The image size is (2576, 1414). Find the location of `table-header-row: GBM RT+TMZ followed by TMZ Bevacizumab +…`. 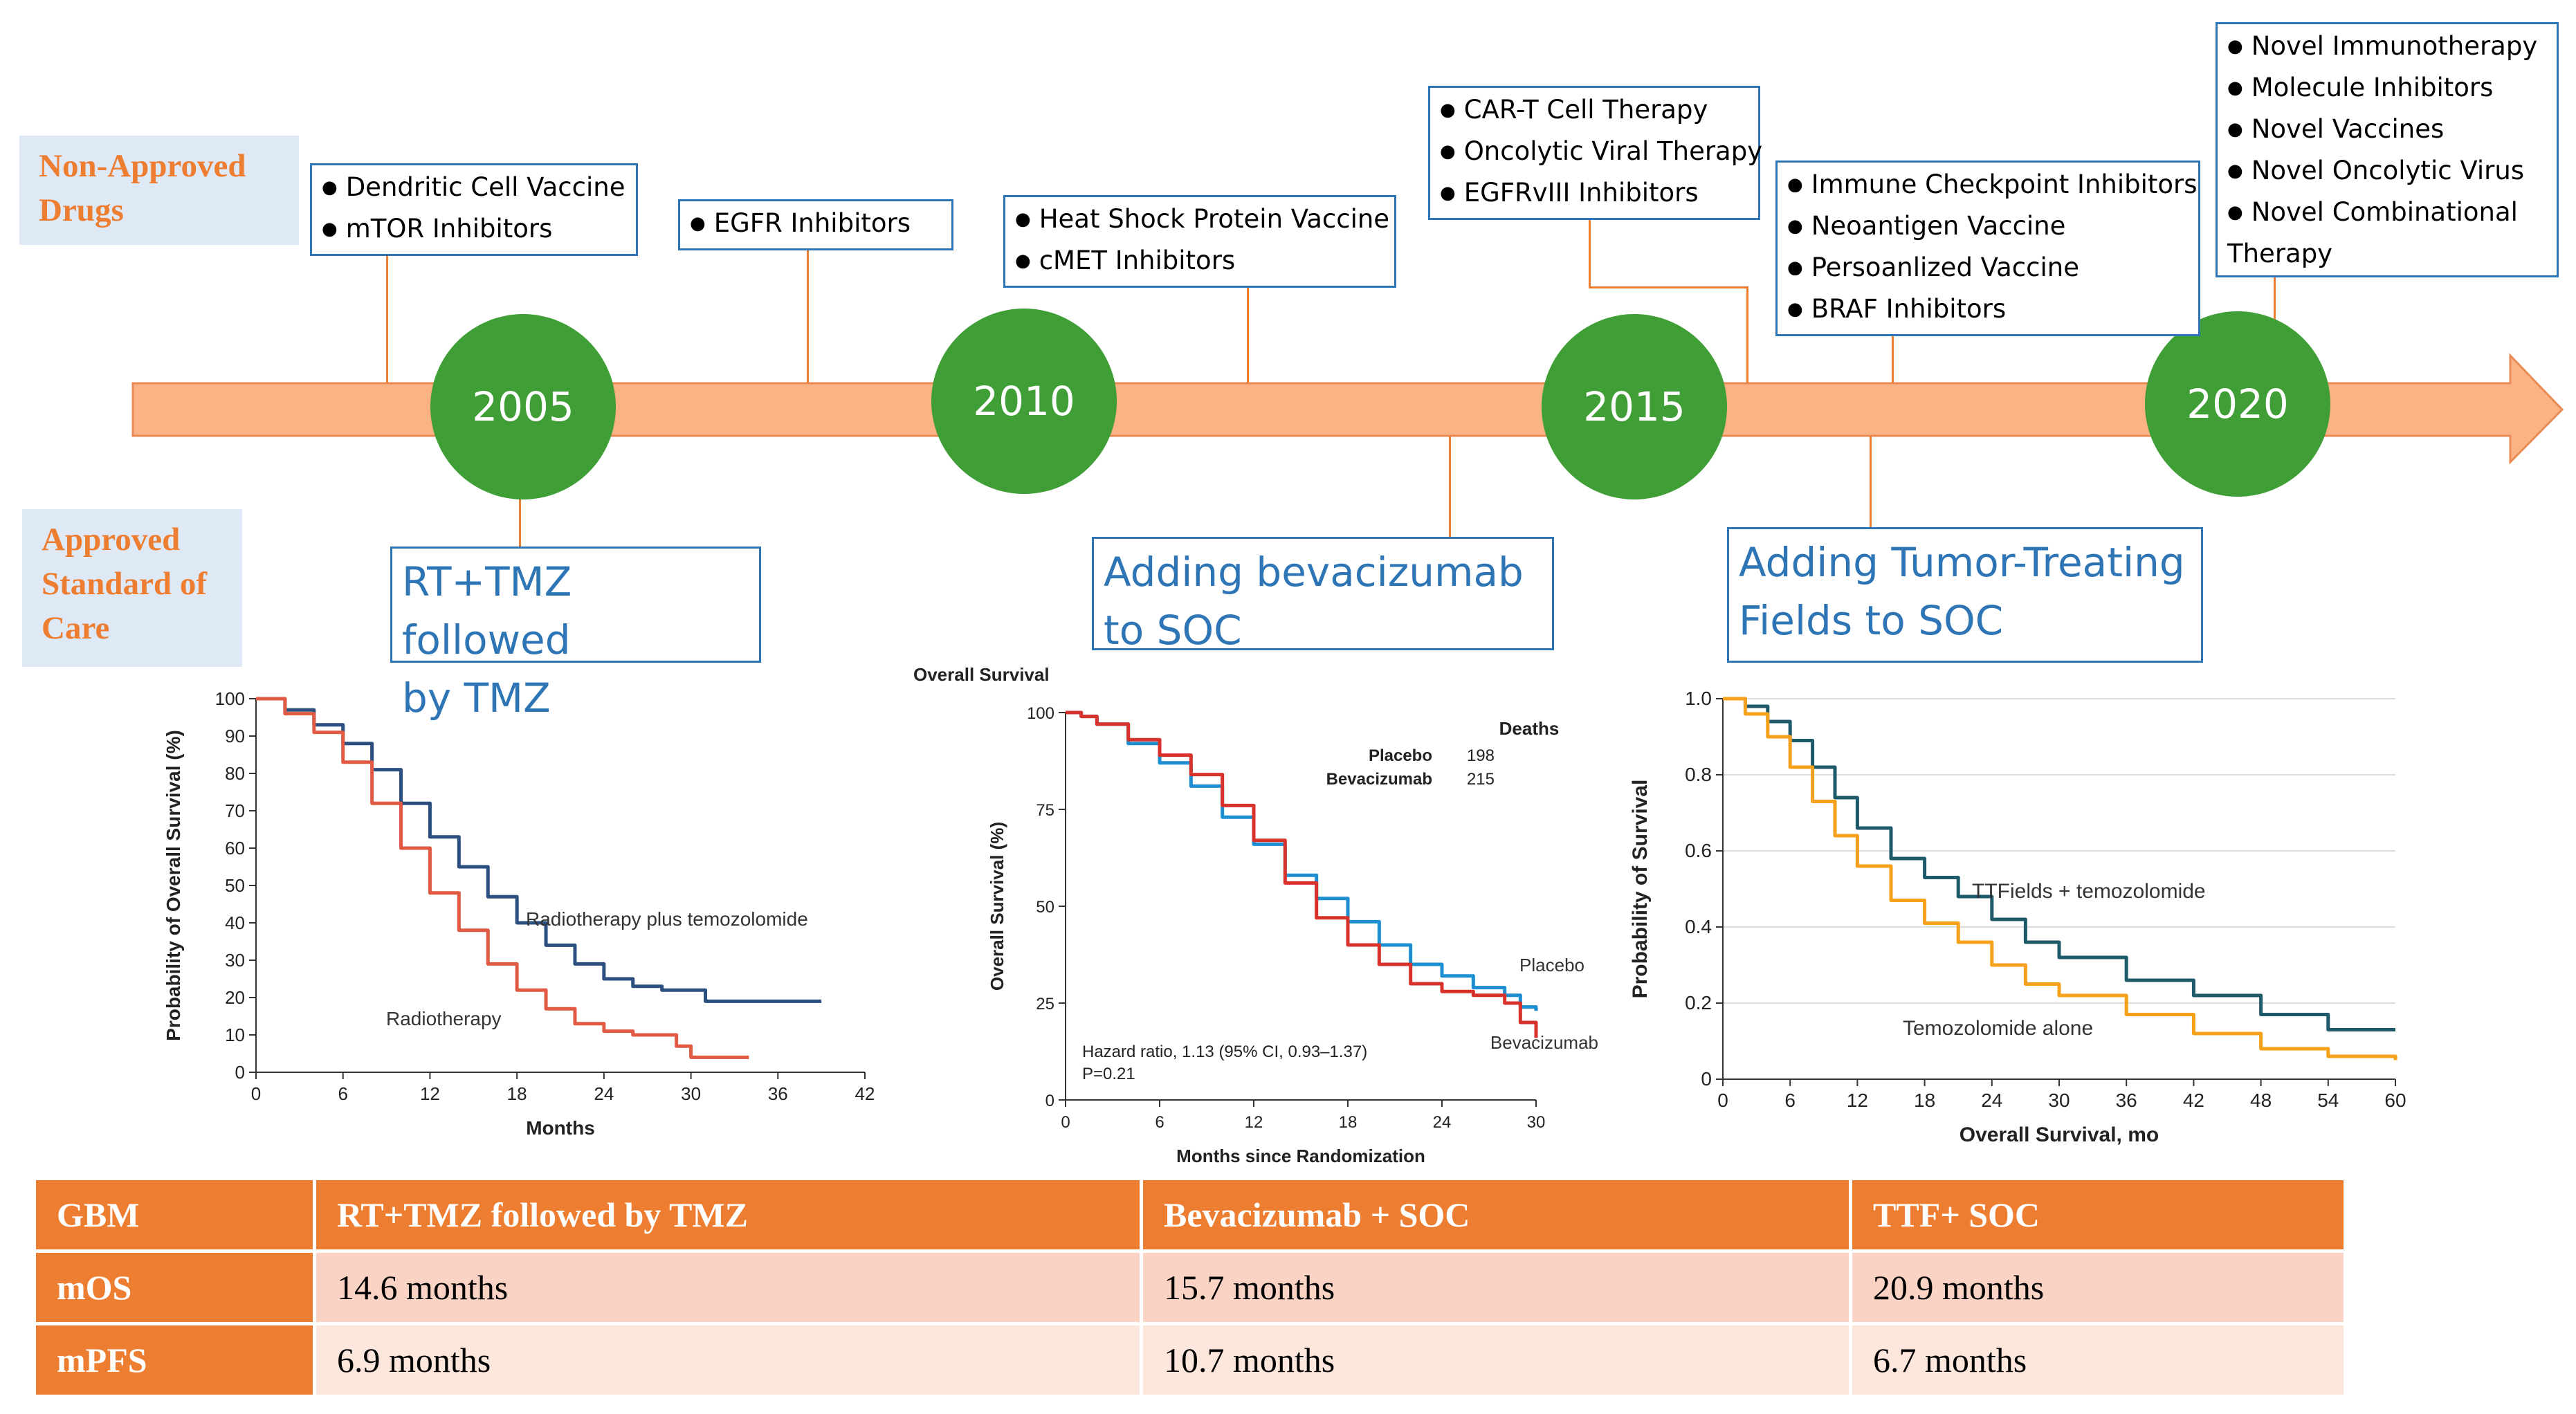

table-header-row: GBM RT+TMZ followed by TMZ Bevacizumab +… is located at coordinates (1192, 1216).